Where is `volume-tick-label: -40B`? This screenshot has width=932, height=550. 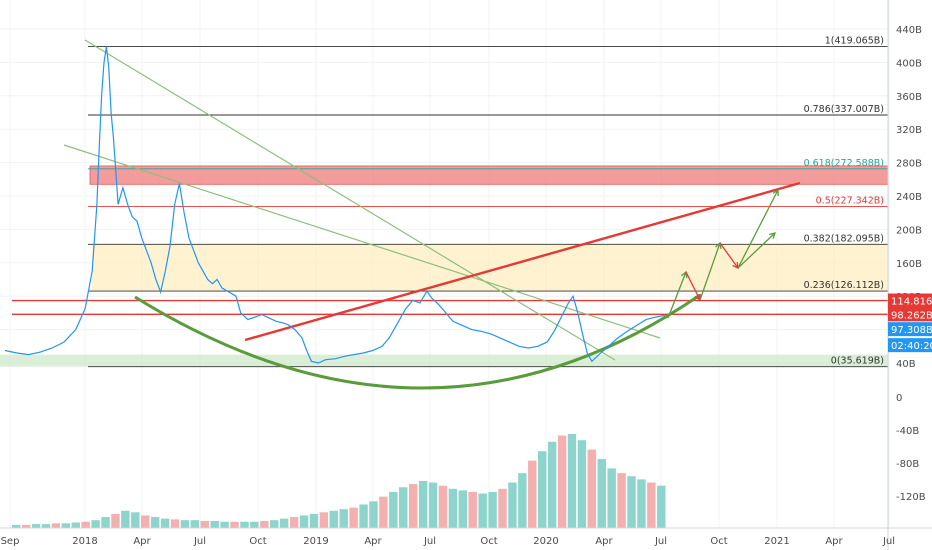 volume-tick-label: -40B is located at coordinates (907, 431).